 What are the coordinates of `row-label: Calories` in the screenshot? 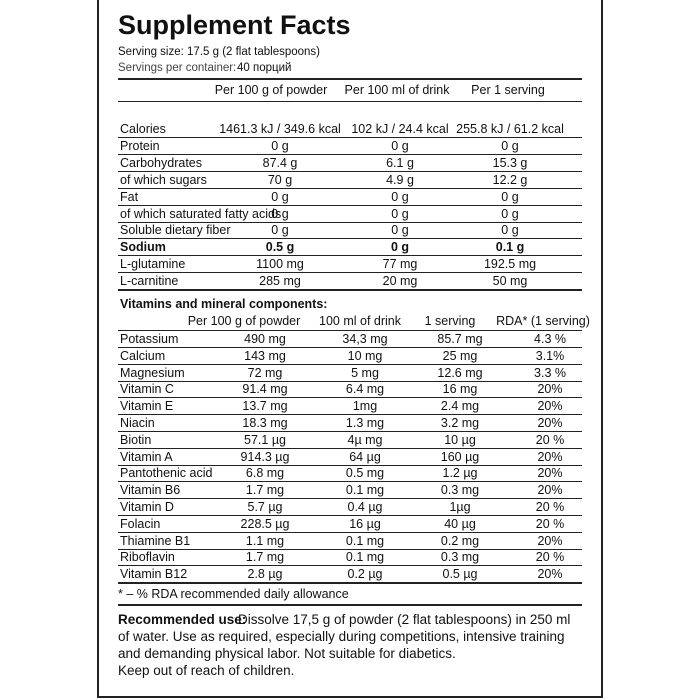 It's located at (143, 129).